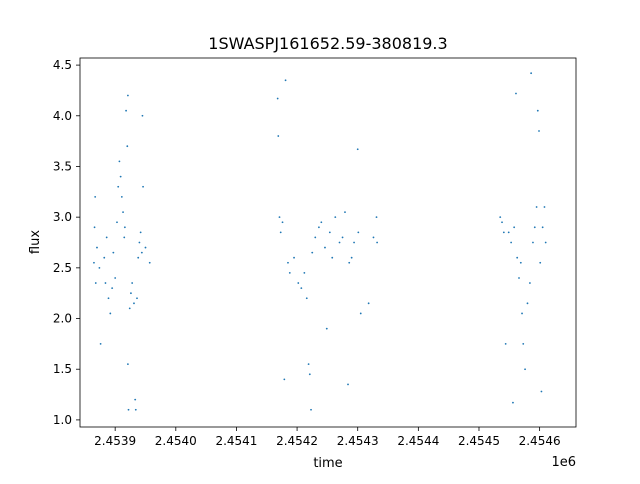 The width and height of the screenshot is (640, 484). What do you see at coordinates (62, 217) in the screenshot?
I see `y-tick-label: 3.0` at bounding box center [62, 217].